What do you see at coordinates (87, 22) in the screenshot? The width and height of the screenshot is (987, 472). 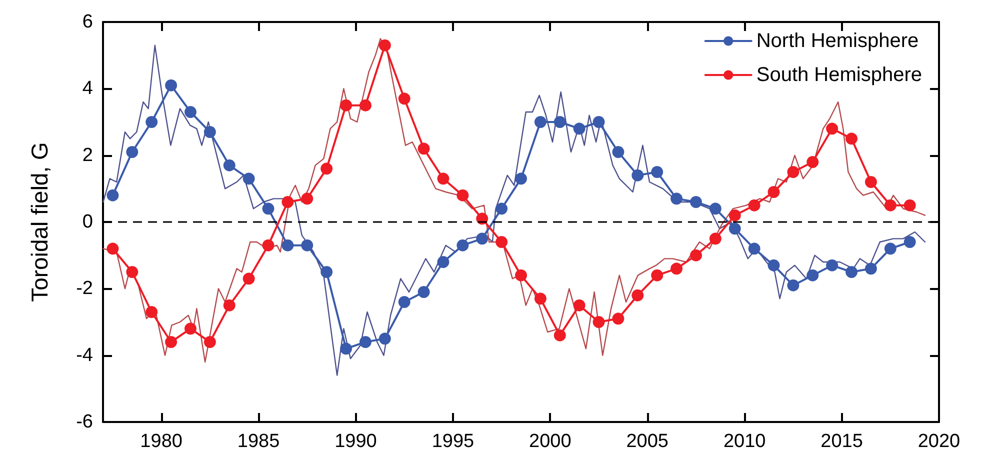 I see `y-tick-label: 6` at bounding box center [87, 22].